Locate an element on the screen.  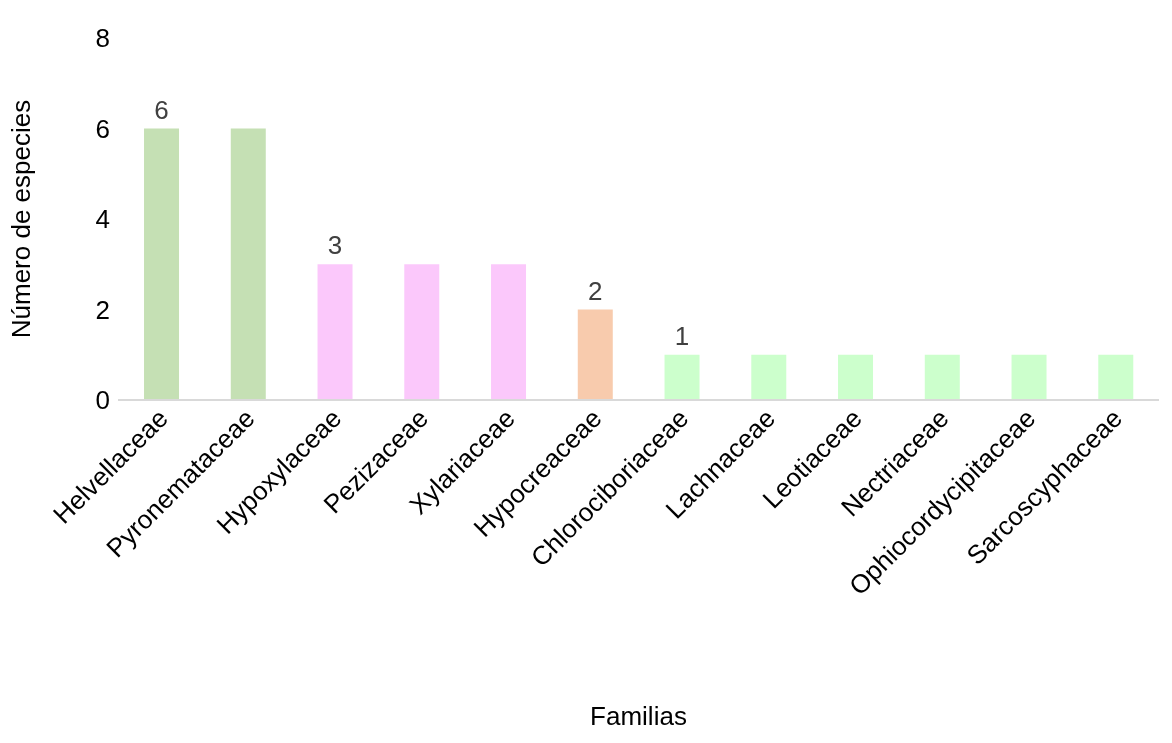
y-tick-label: 6 is located at coordinates (102, 128).